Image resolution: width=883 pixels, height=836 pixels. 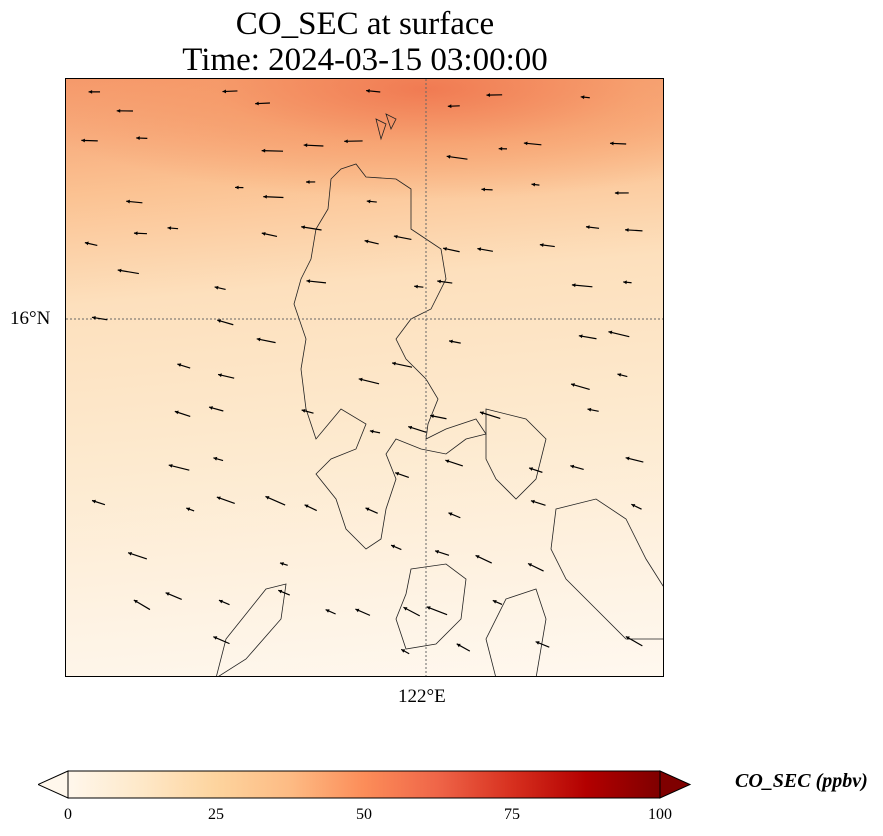 I want to click on colorbar, so click(x=365, y=784).